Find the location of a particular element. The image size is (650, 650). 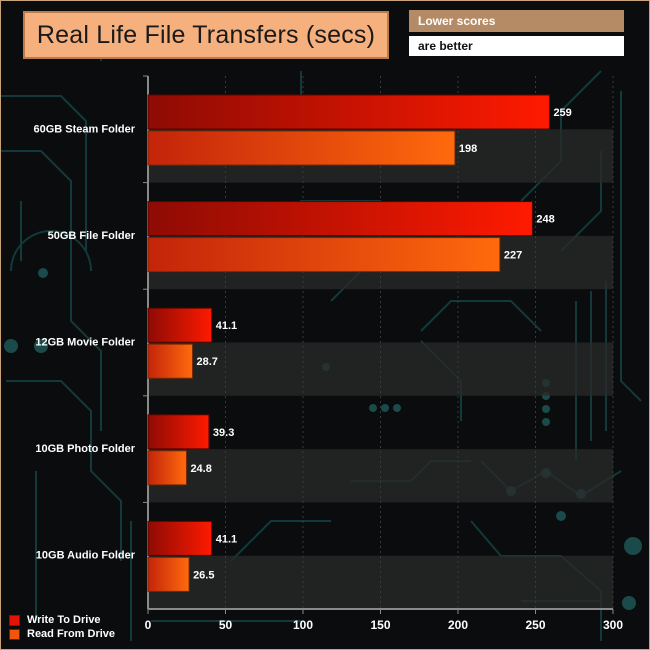

category-label: 60GB Steam Folder is located at coordinates (85, 129).